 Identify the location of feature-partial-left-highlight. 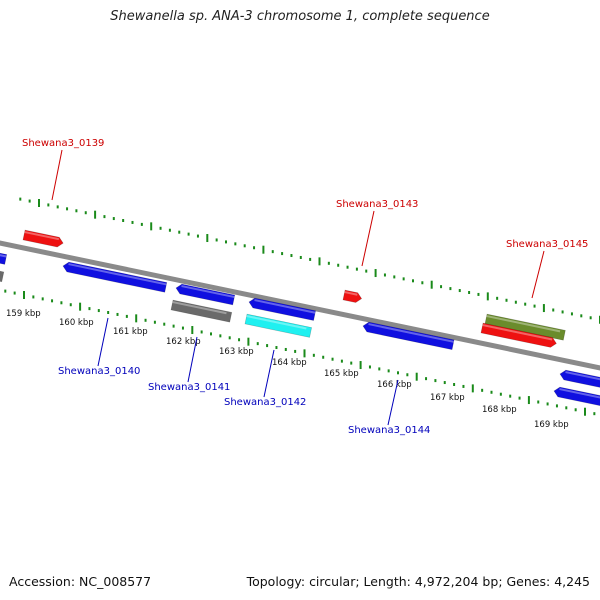
(3, 256).